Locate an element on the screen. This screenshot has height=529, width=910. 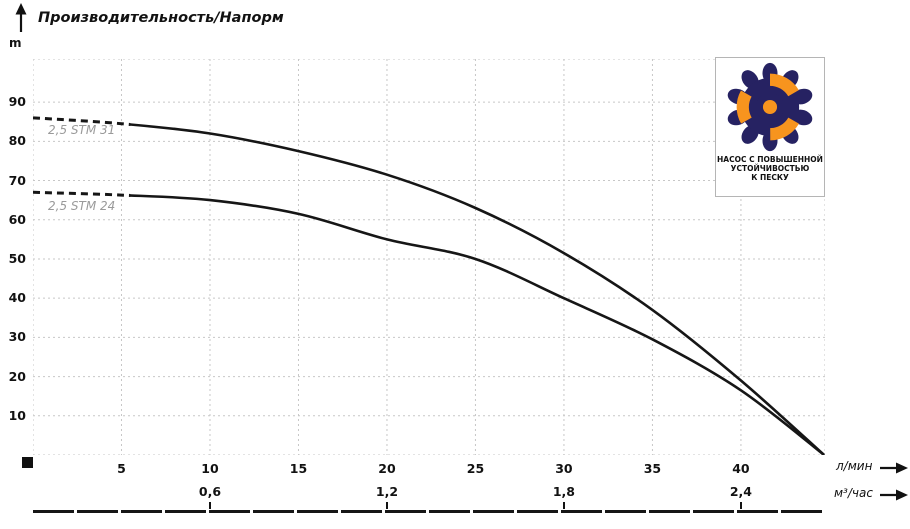
y-tick-label: 50 is located at coordinates (17, 258).